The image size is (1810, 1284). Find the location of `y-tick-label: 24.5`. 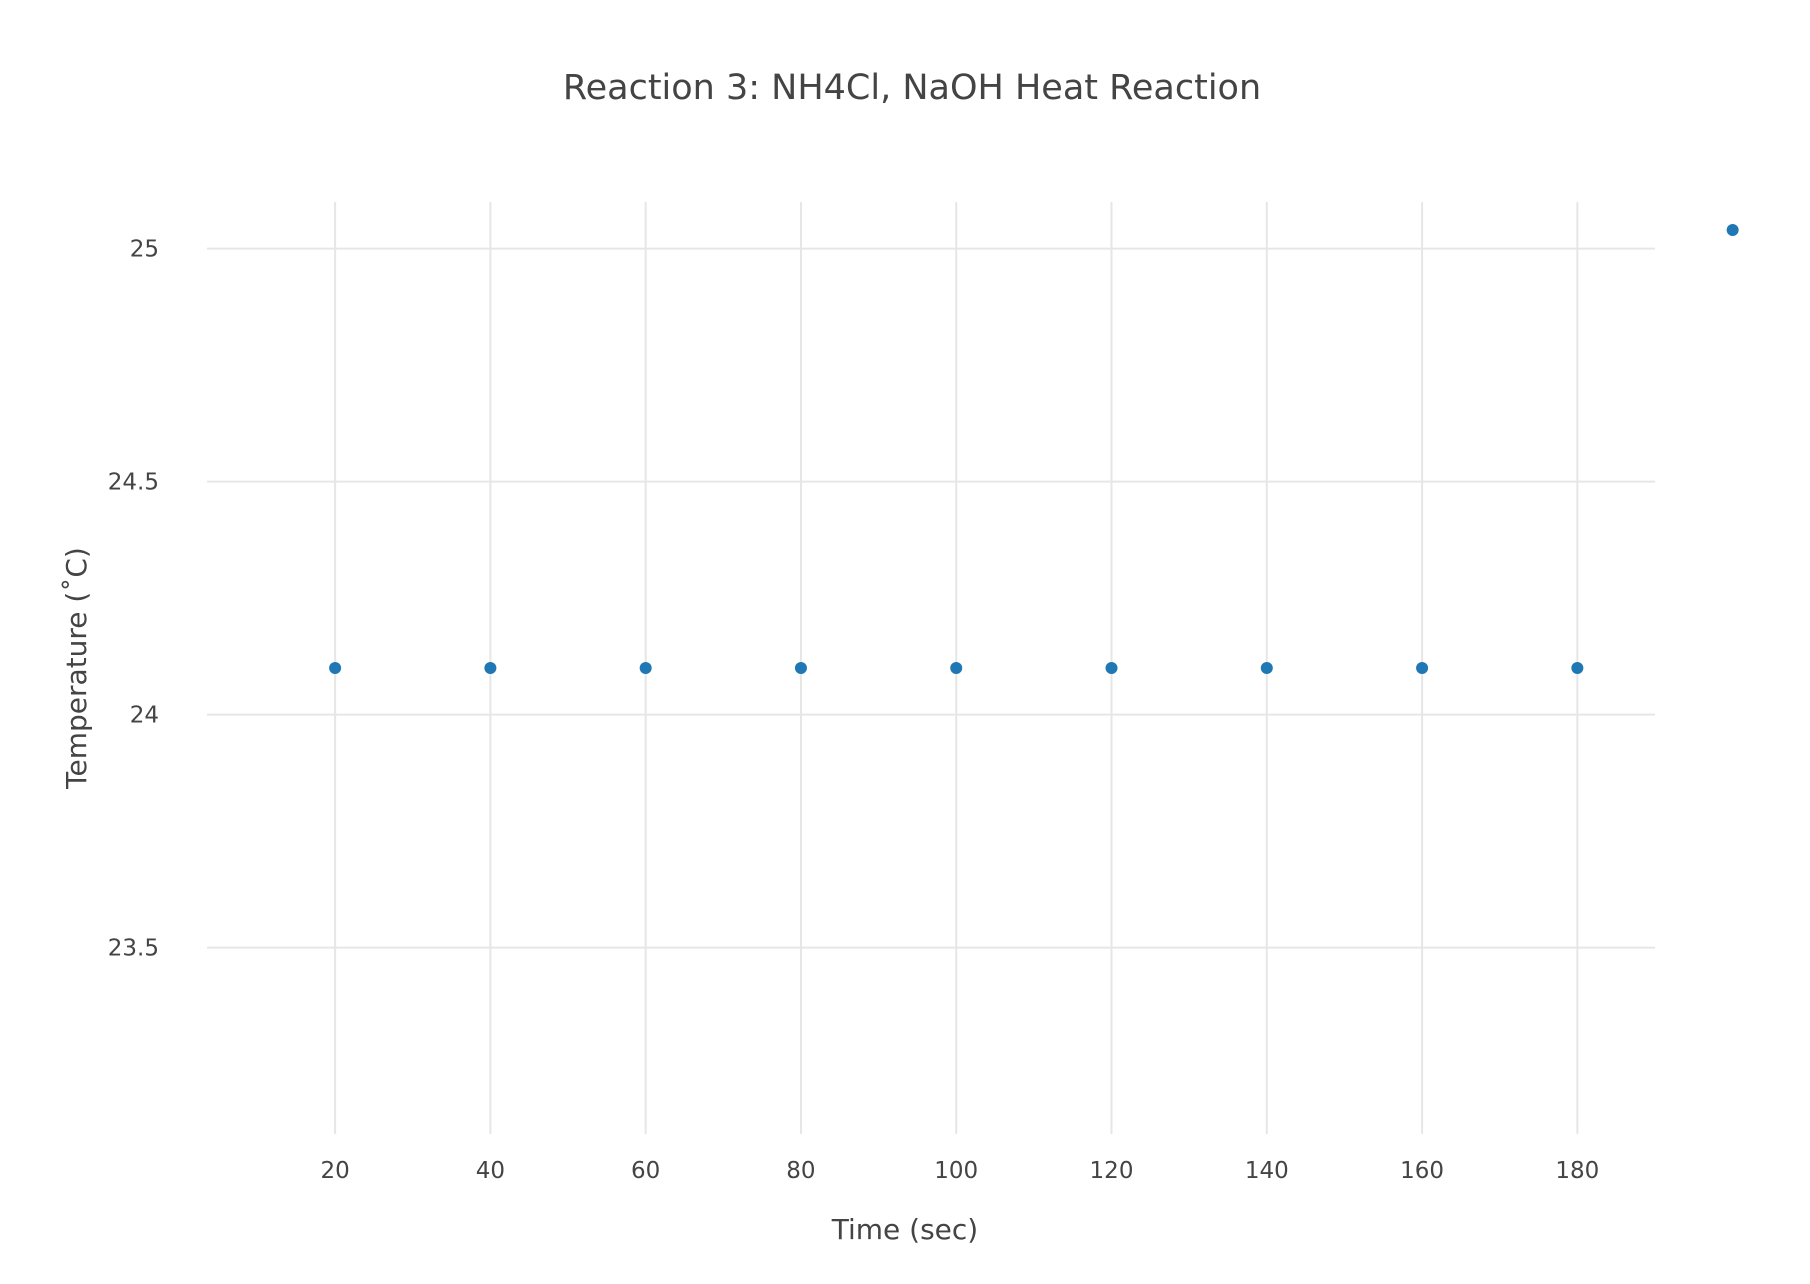

y-tick-label: 24.5 is located at coordinates (133, 483).